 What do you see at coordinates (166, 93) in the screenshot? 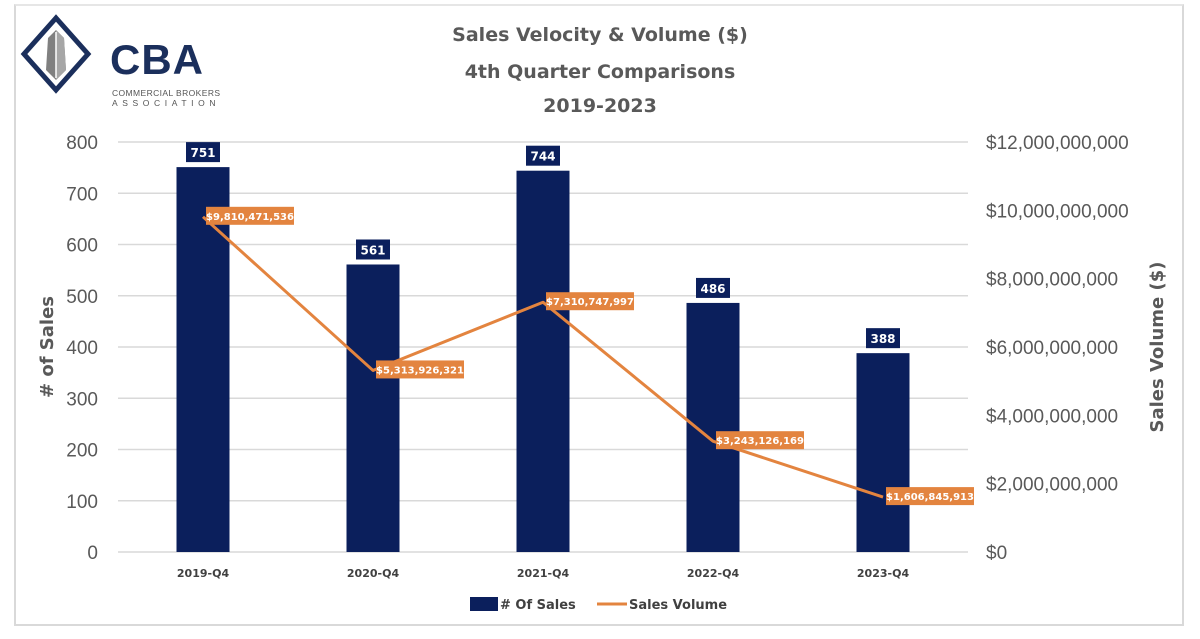
I see `logo-subtitle-line1: COMMERCIAL BROKERS` at bounding box center [166, 93].